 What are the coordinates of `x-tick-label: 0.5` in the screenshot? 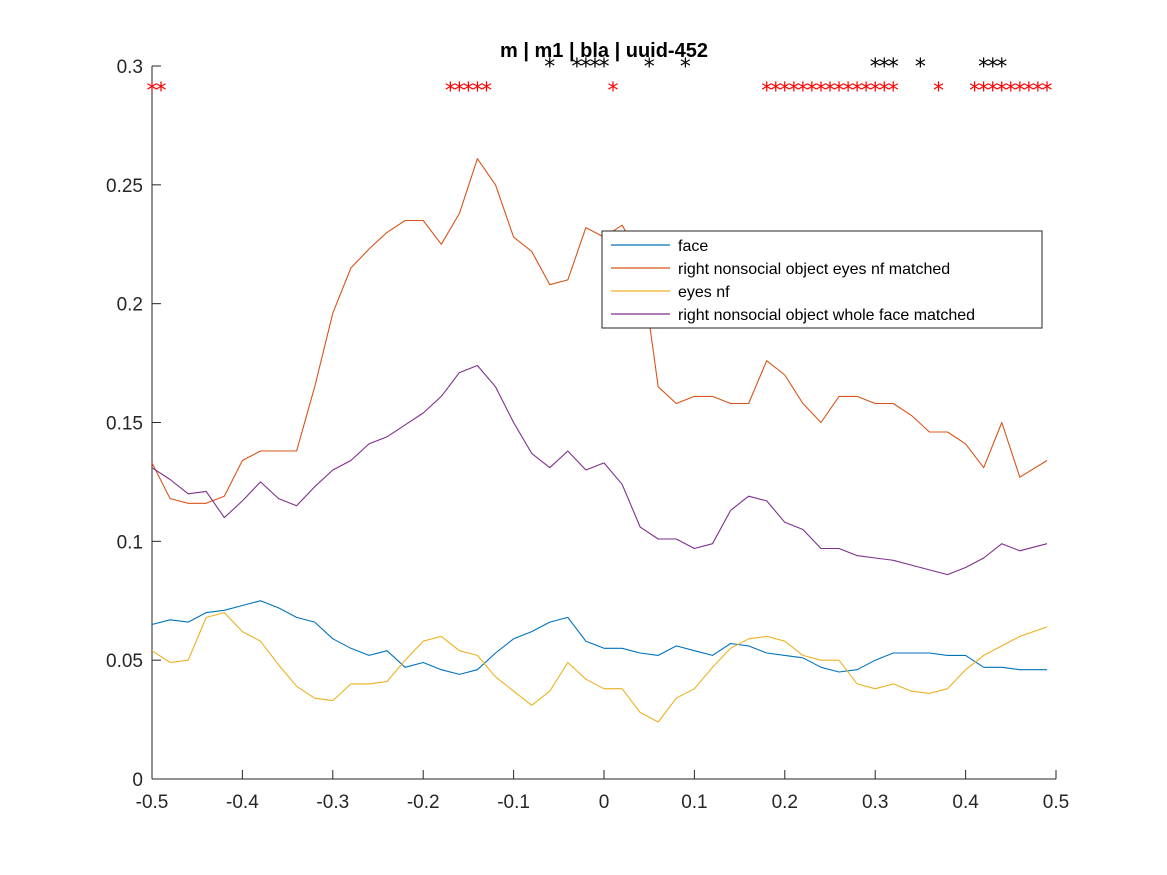 It's located at (1056, 802).